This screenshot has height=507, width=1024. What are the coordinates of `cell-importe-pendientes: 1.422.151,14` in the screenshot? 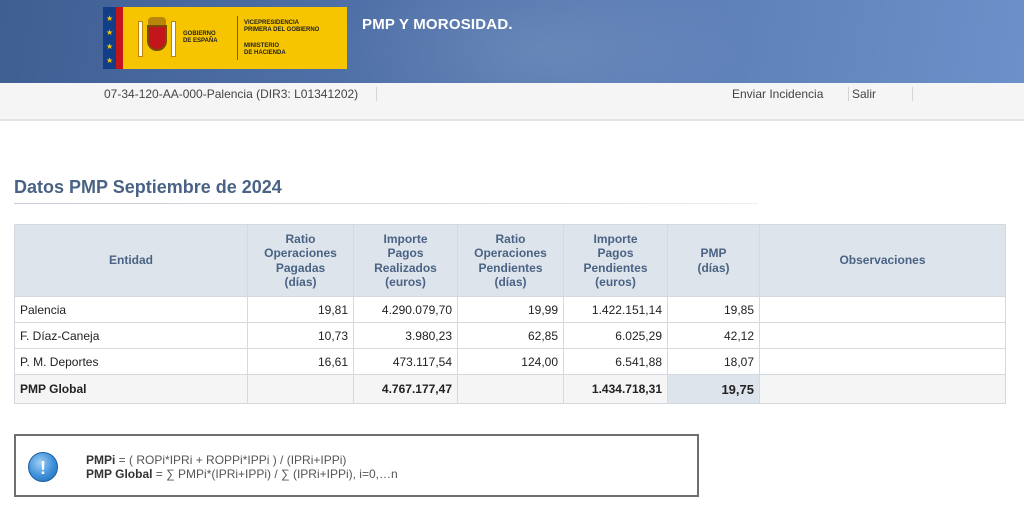 It's located at (615, 309).